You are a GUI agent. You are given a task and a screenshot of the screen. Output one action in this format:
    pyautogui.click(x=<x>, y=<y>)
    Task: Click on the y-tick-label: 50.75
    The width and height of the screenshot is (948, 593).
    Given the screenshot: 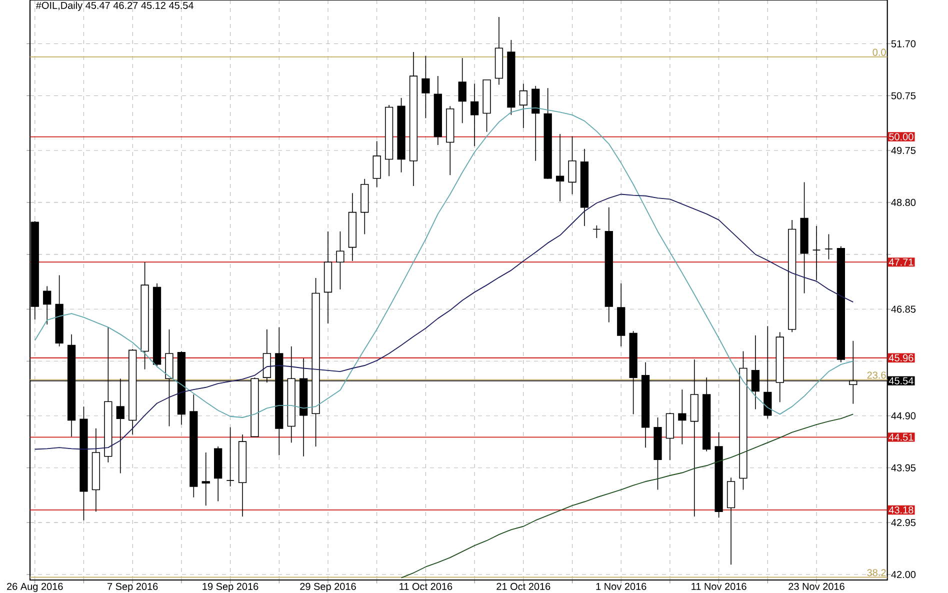 What is the action you would take?
    pyautogui.click(x=903, y=96)
    